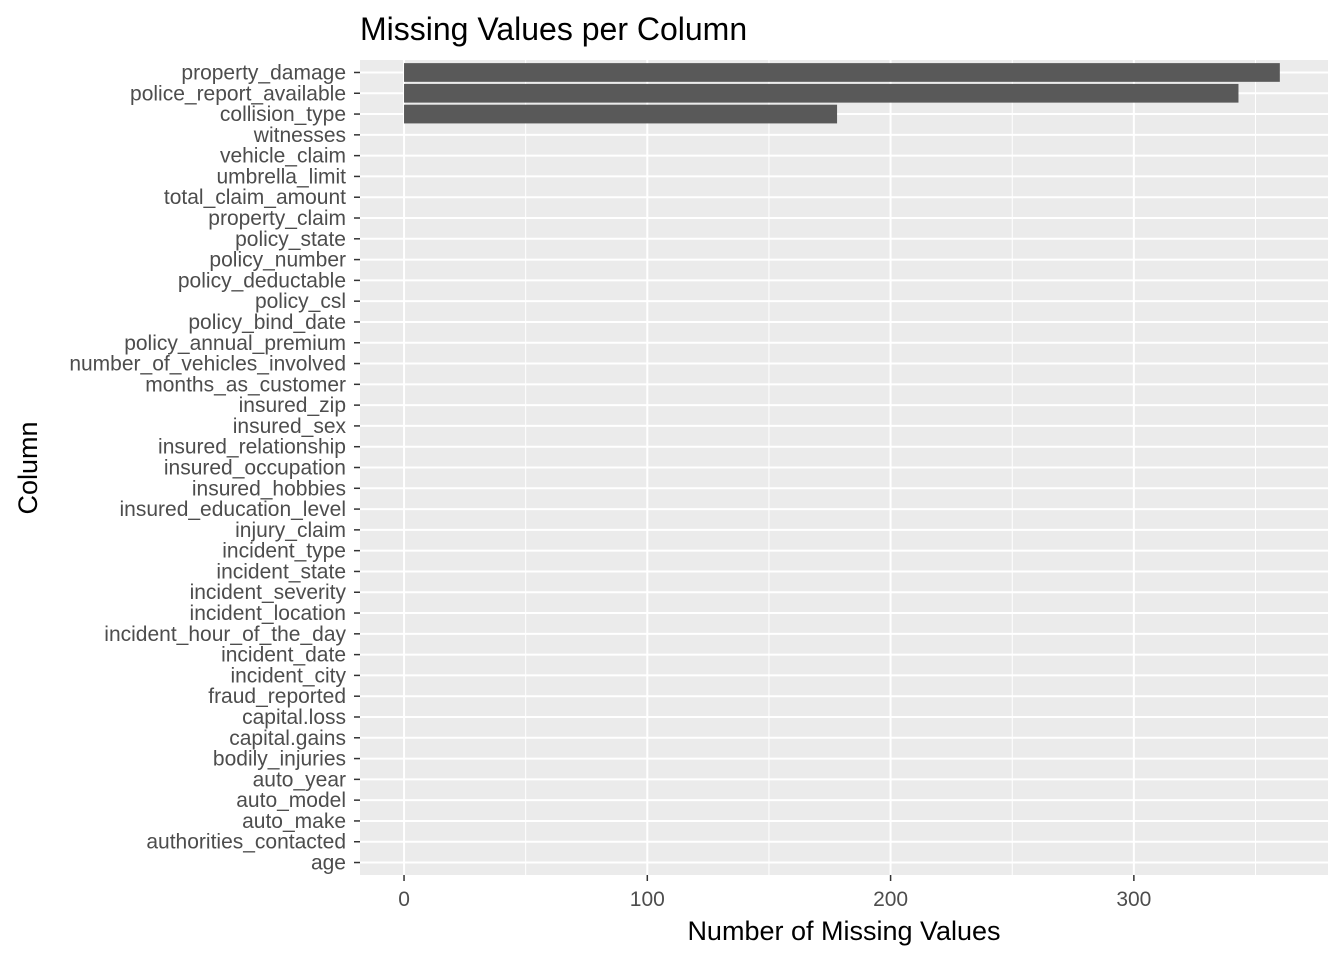 The width and height of the screenshot is (1344, 960). What do you see at coordinates (269, 488) in the screenshot?
I see `y-tick-label: insured_hobbies` at bounding box center [269, 488].